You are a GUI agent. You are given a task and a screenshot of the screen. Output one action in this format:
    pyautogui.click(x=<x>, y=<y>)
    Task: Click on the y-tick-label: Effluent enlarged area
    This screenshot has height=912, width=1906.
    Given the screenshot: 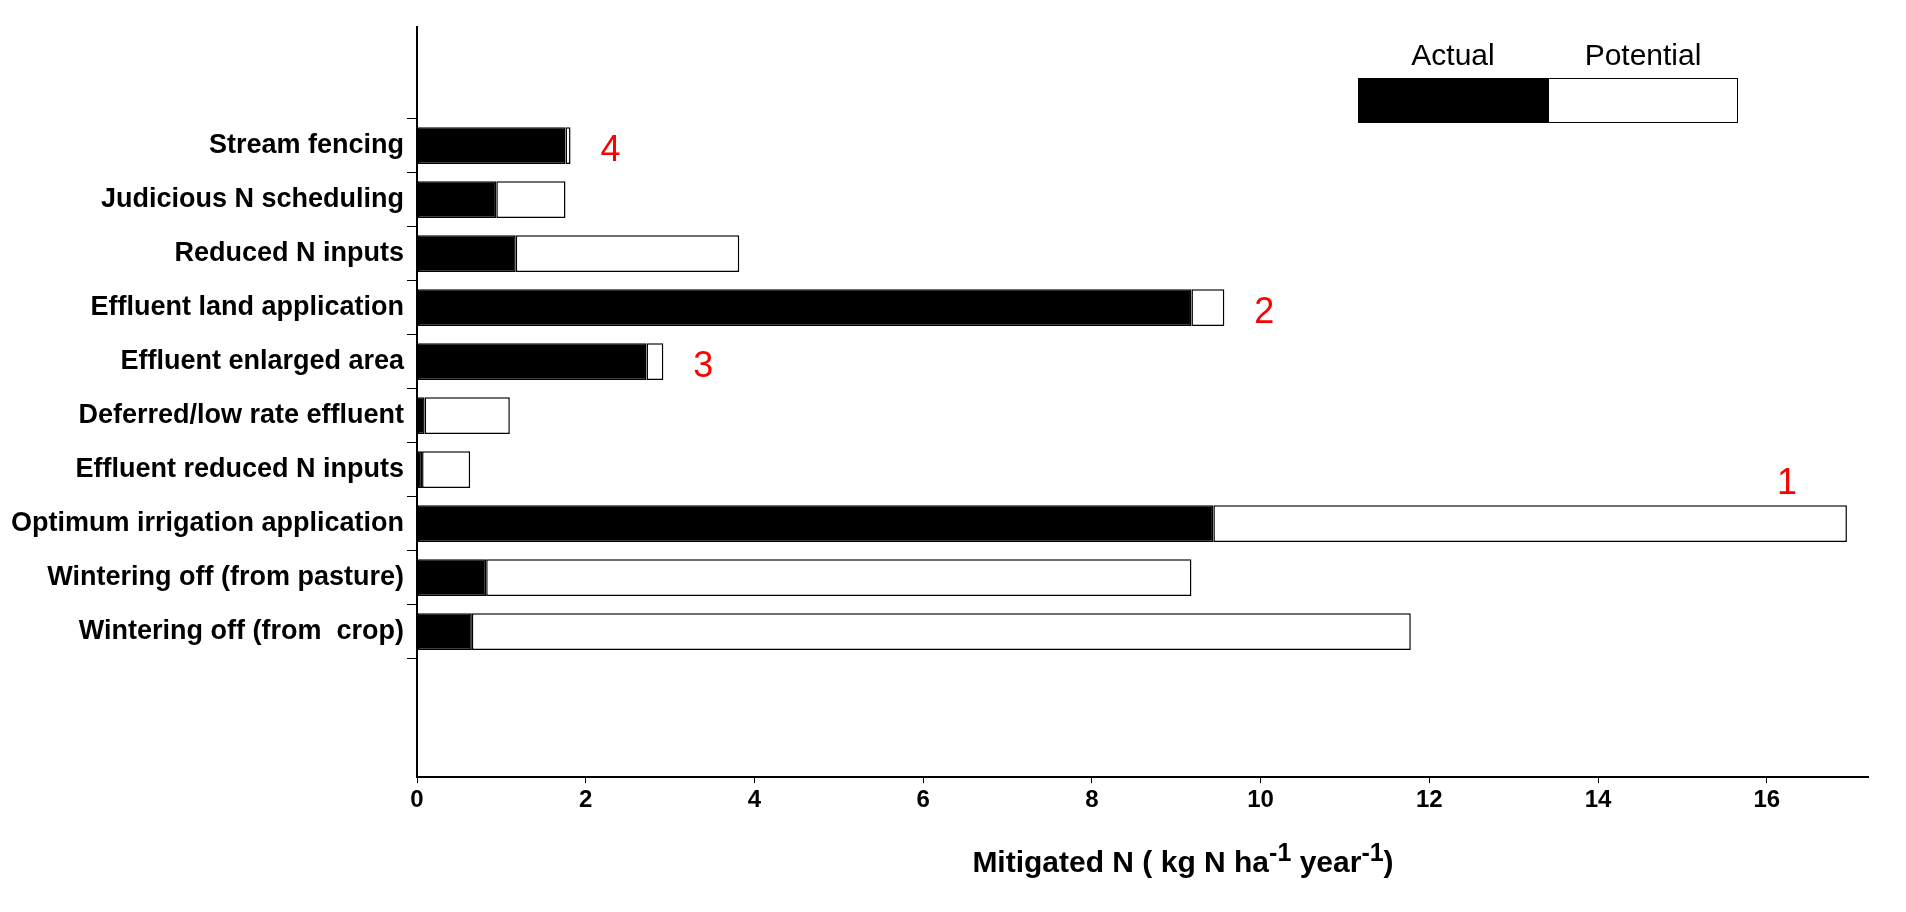 What is the action you would take?
    pyautogui.click(x=262, y=360)
    